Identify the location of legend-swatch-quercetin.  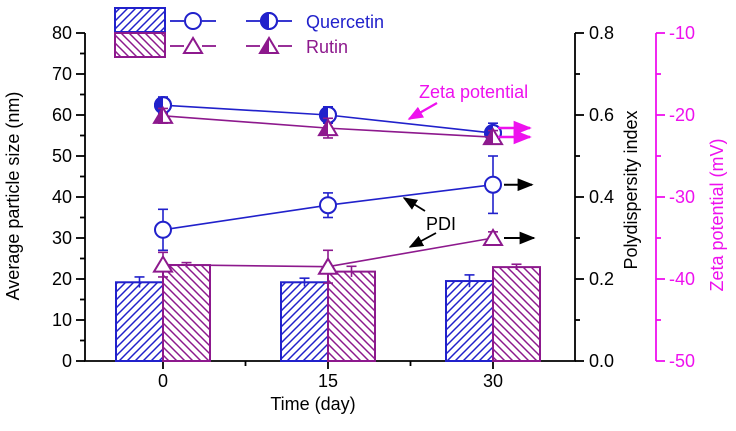
(140, 20).